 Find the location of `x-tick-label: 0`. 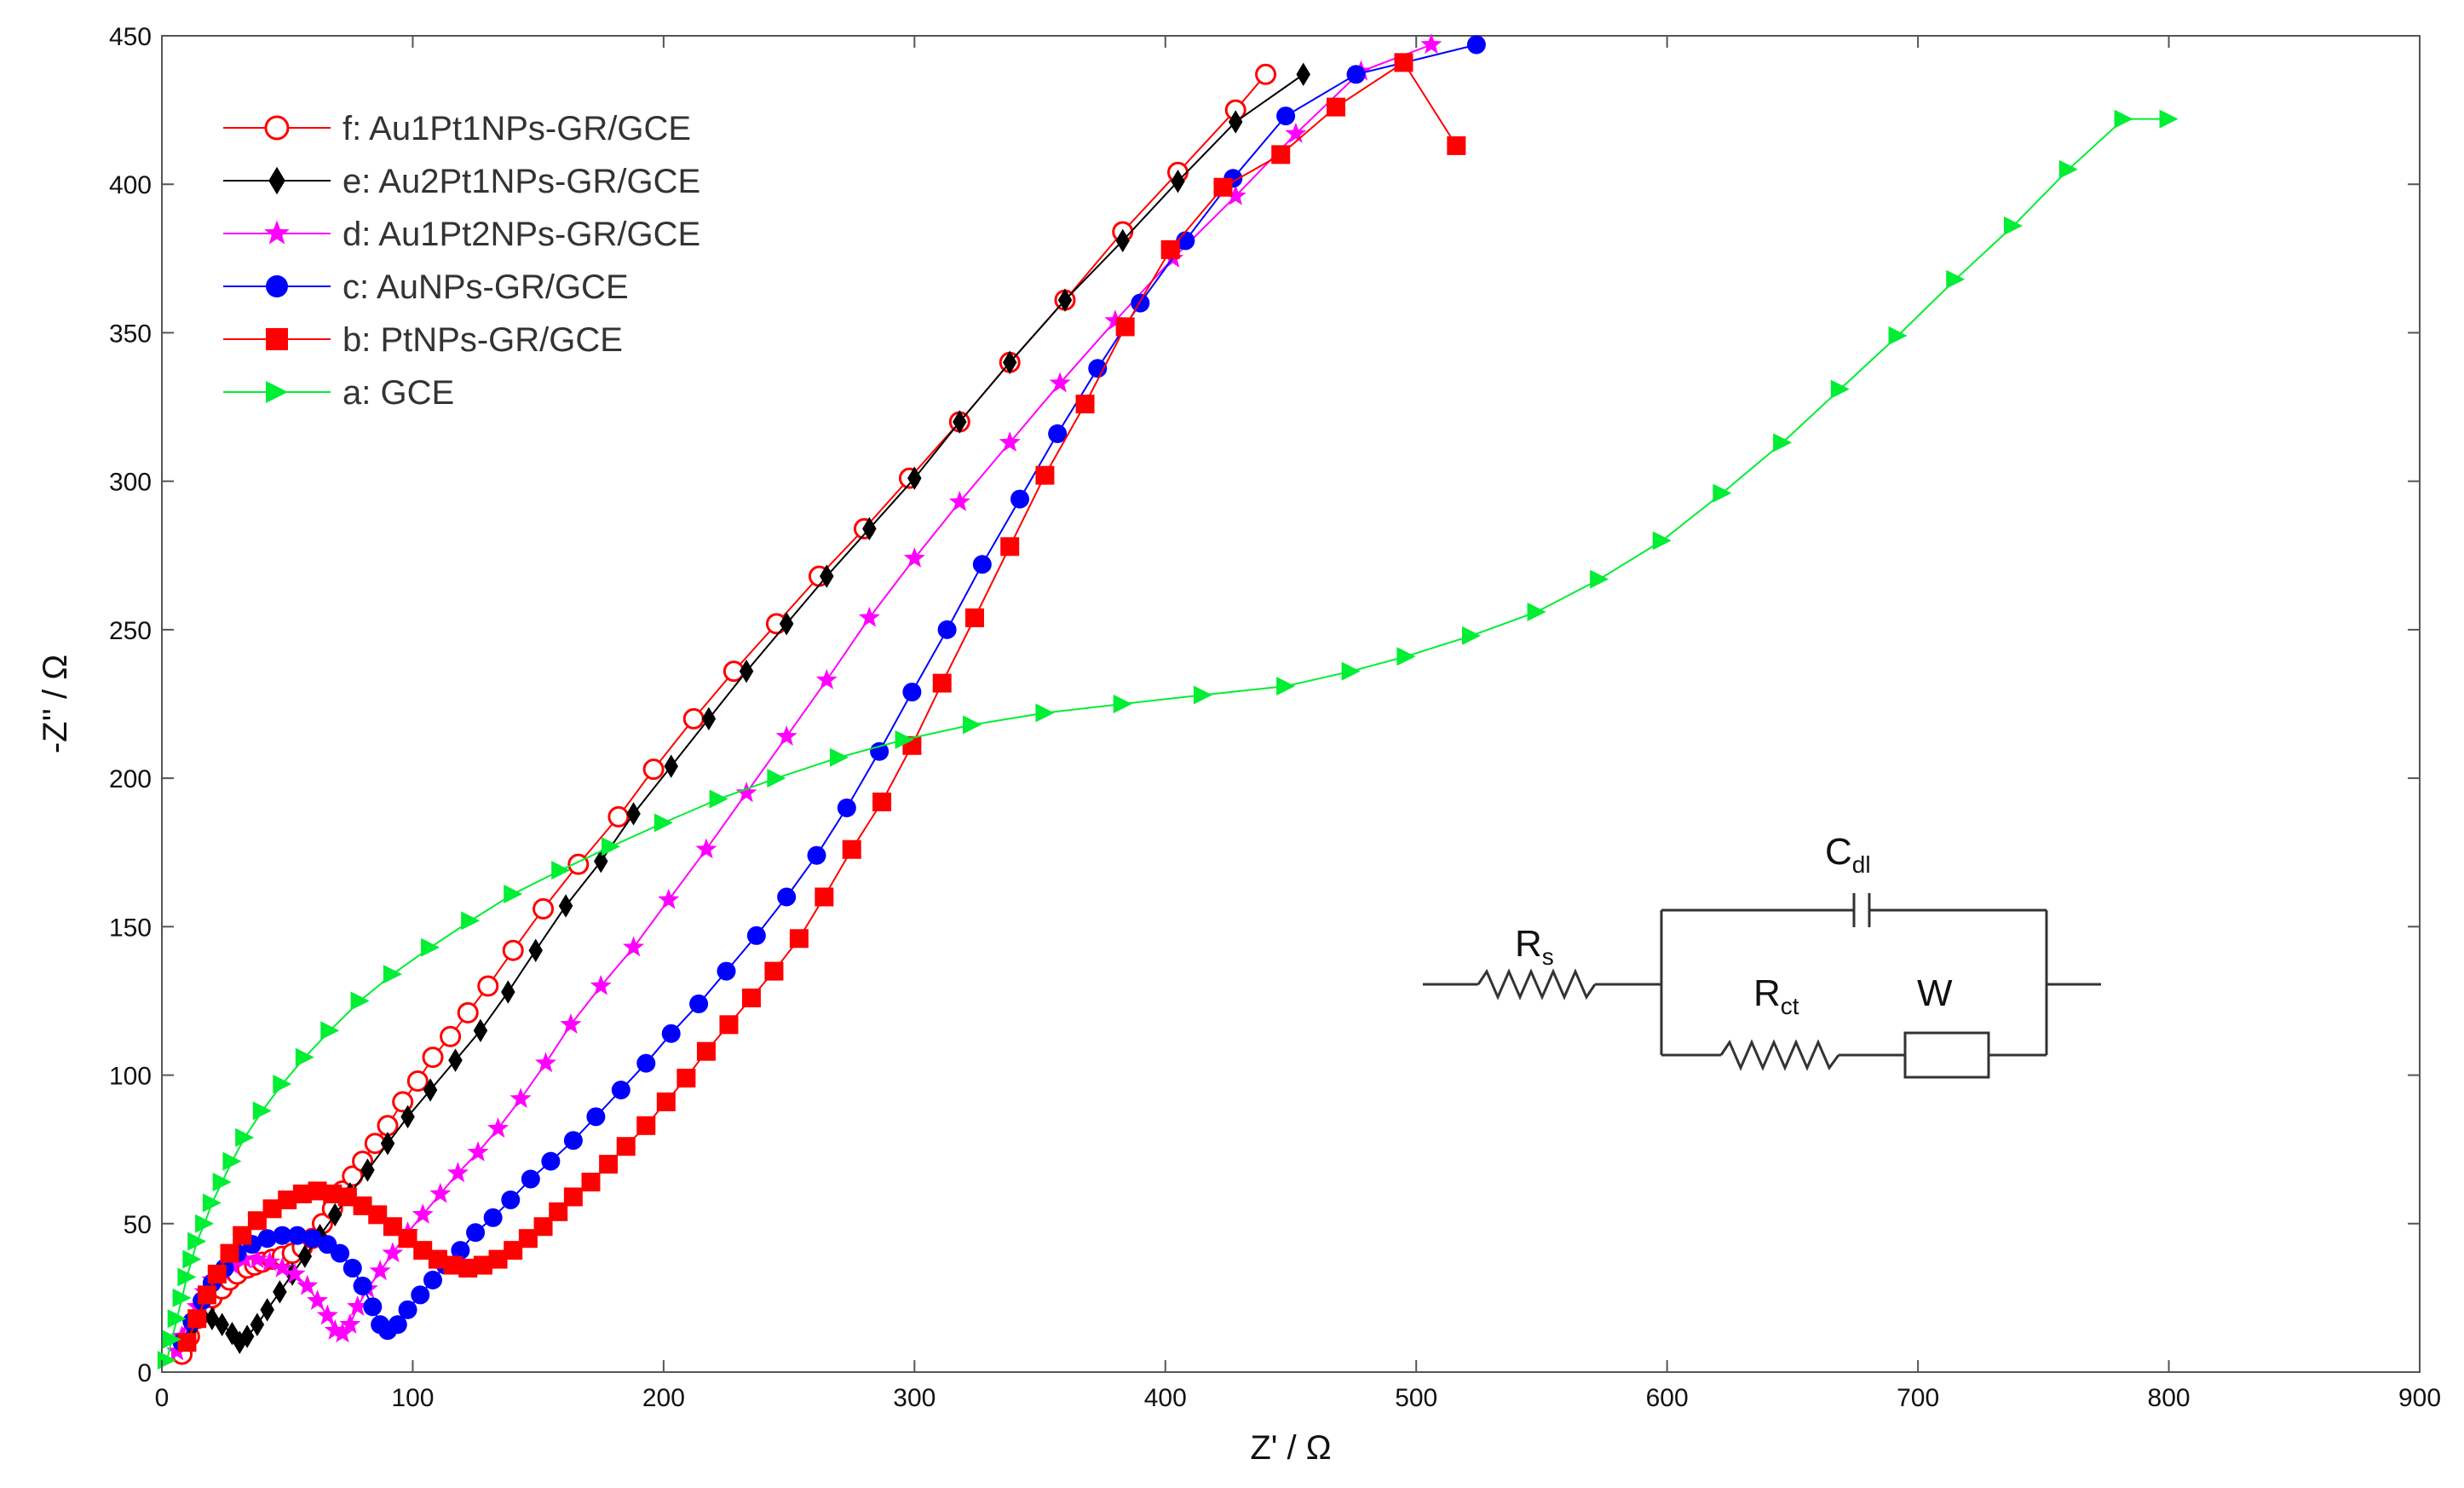

x-tick-label: 0 is located at coordinates (162, 1398).